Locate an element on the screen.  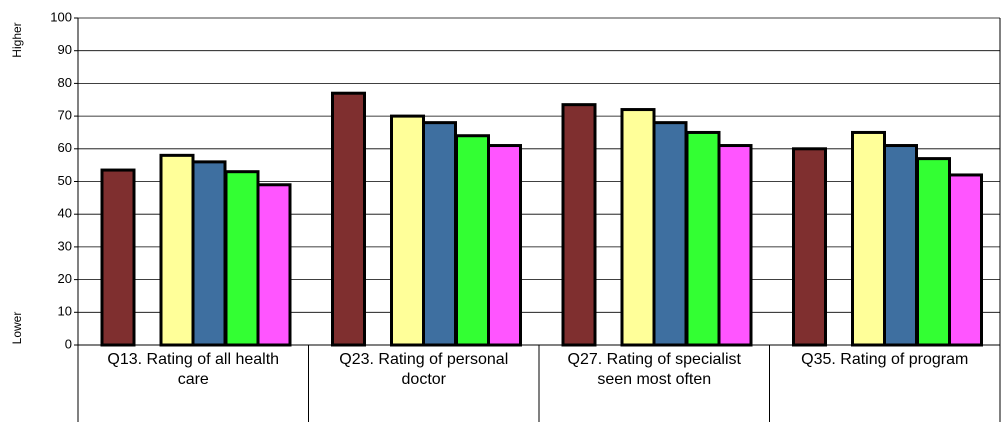
y-tick-label: 50 is located at coordinates (65, 180).